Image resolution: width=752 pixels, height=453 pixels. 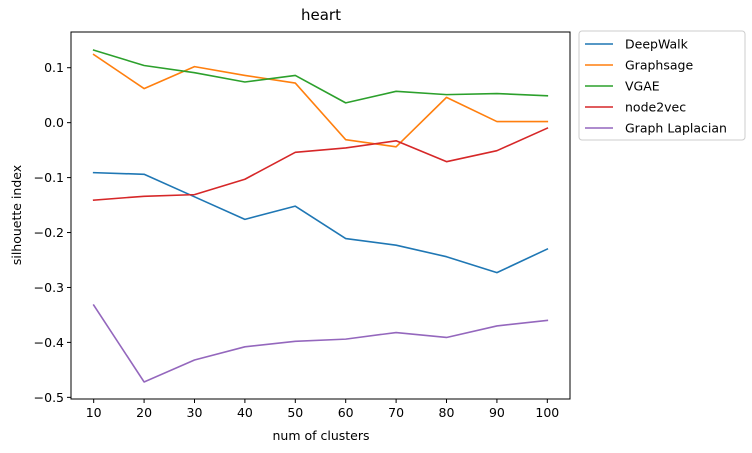 What do you see at coordinates (54, 67) in the screenshot?
I see `y-tick-label: 0.1` at bounding box center [54, 67].